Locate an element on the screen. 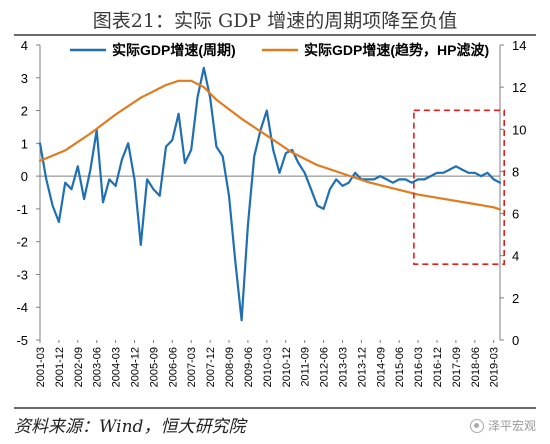 The image size is (550, 444). y-tick-label-left: -4 is located at coordinates (22, 307).